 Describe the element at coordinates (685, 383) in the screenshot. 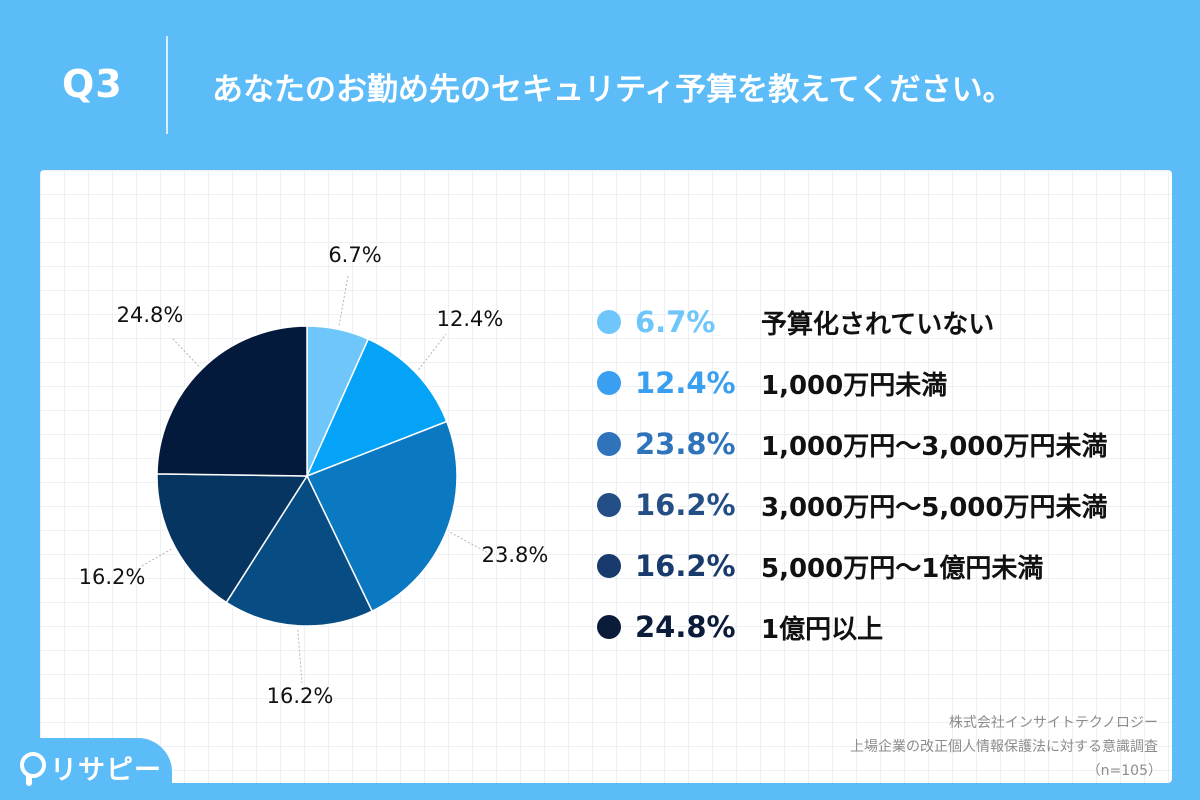

I see `legend-percent: 12.4%` at that location.